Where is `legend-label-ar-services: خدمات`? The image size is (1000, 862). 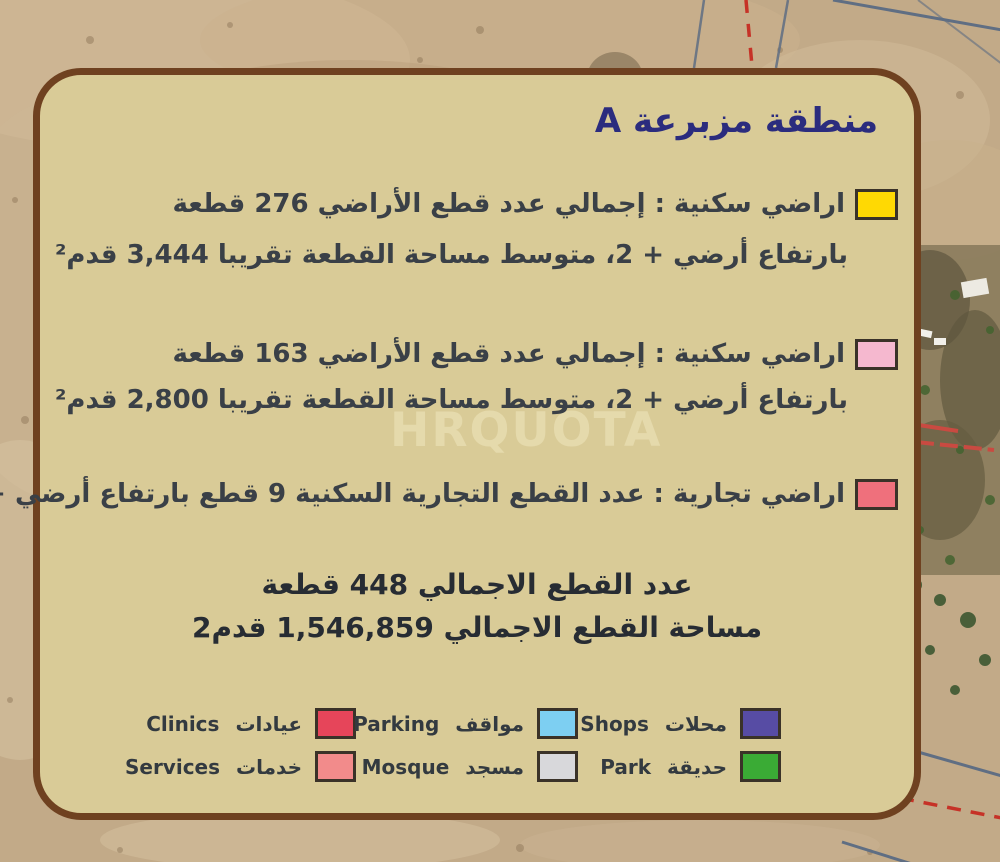
legend-label-ar-services: خدمات is located at coordinates (269, 766).